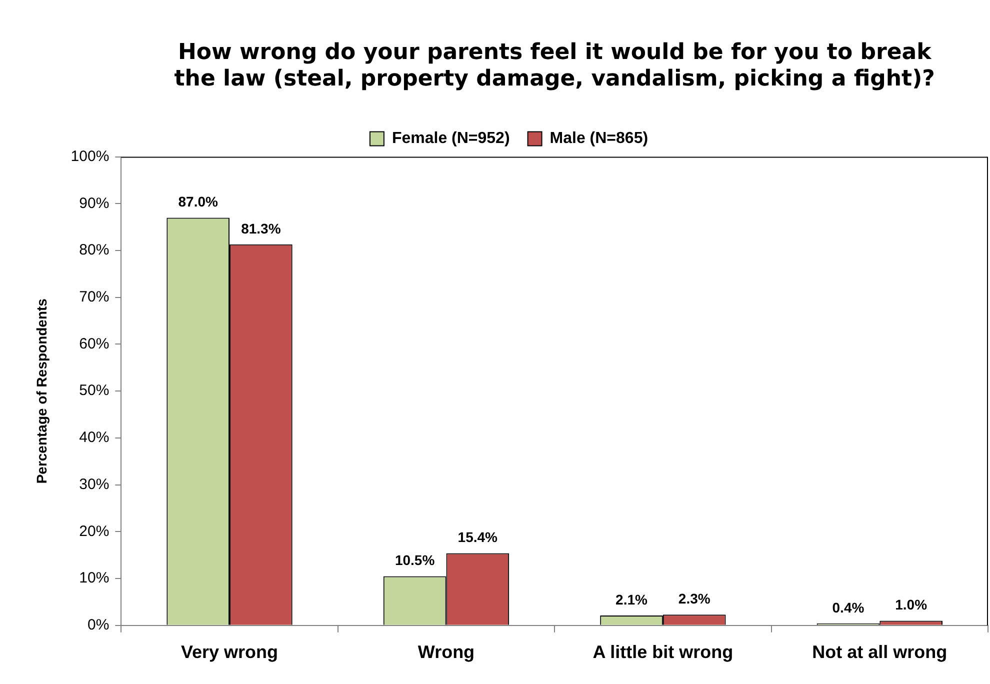 This screenshot has height=684, width=990. I want to click on data-label: 2.3%, so click(694, 598).